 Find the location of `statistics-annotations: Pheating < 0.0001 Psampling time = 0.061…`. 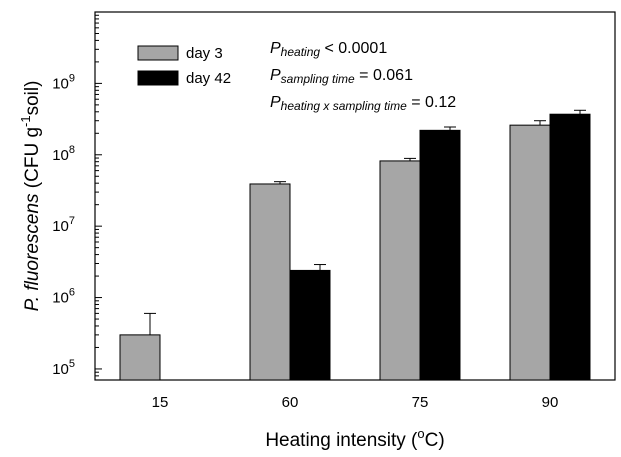

statistics-annotations: Pheating < 0.0001 Psampling time = 0.061… is located at coordinates (363, 76).